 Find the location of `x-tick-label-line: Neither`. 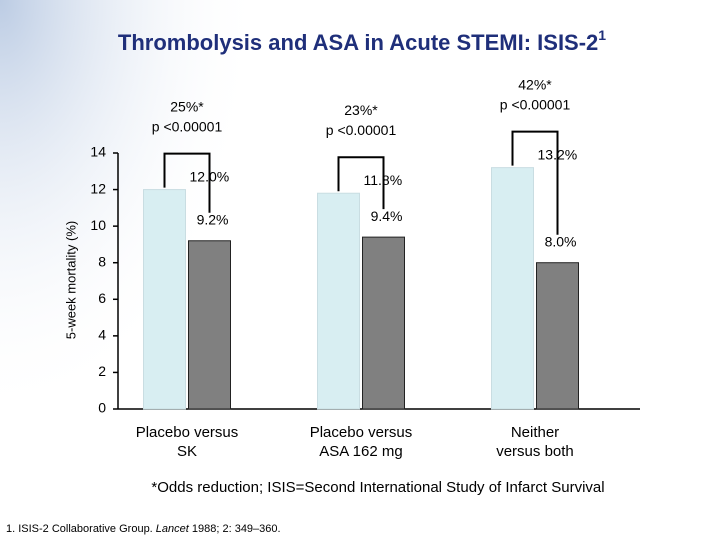

x-tick-label-line: Neither is located at coordinates (535, 432).